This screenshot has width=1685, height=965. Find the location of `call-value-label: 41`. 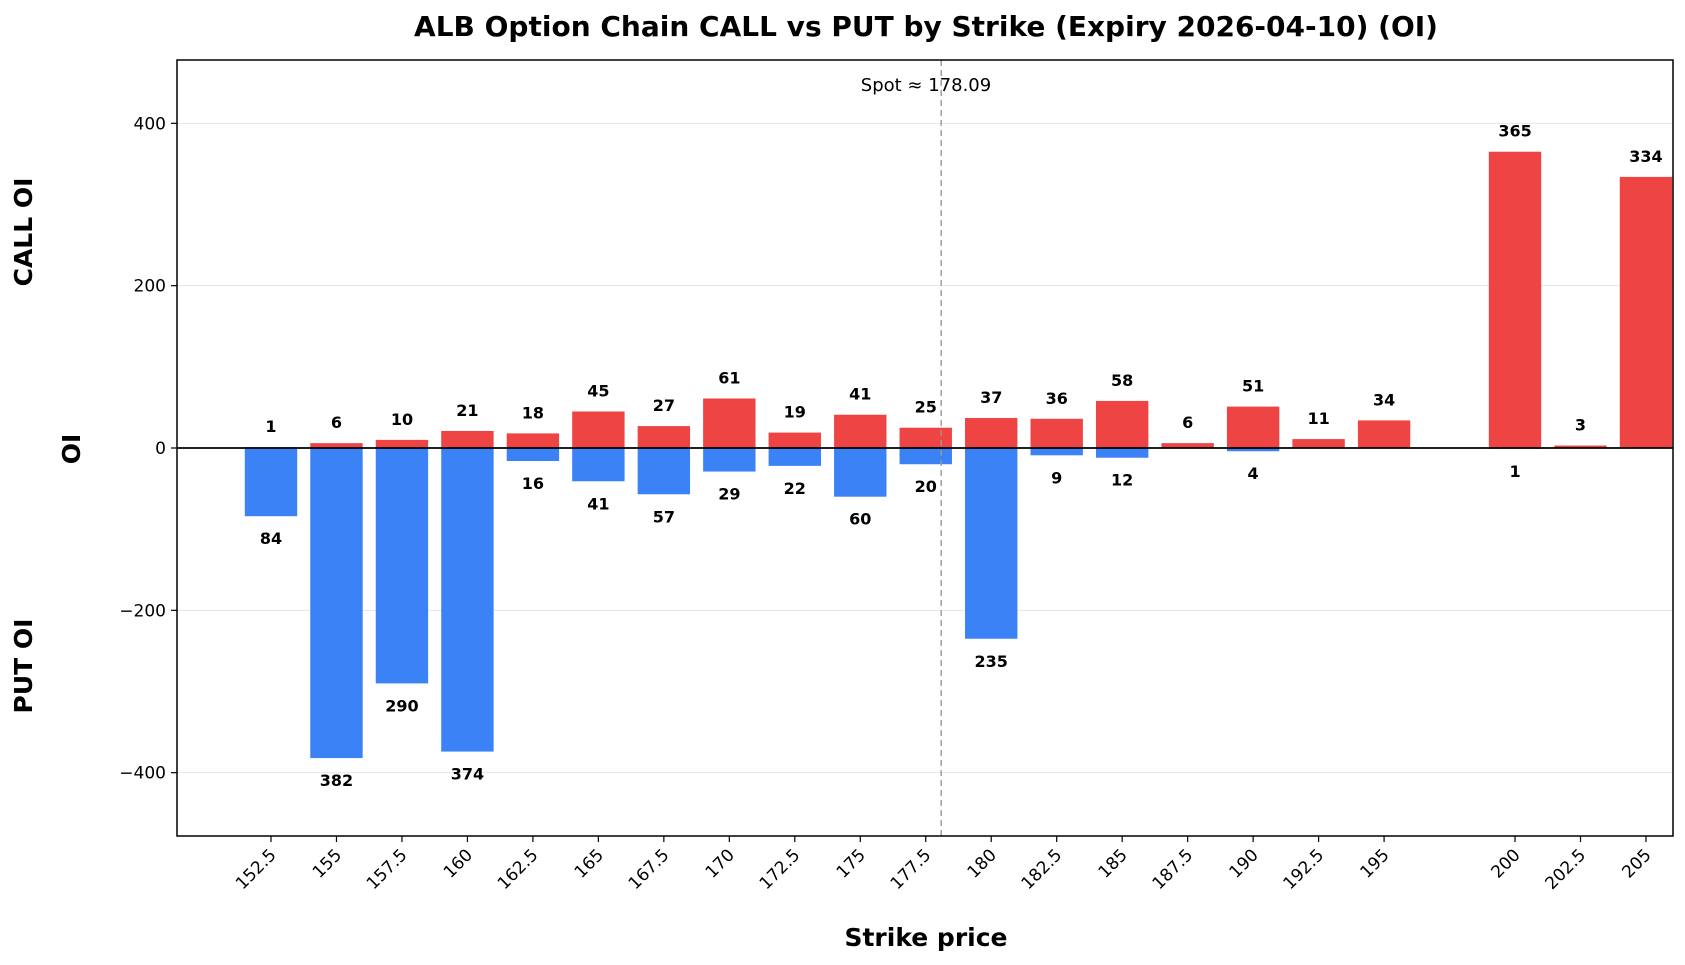

call-value-label: 41 is located at coordinates (860, 394).